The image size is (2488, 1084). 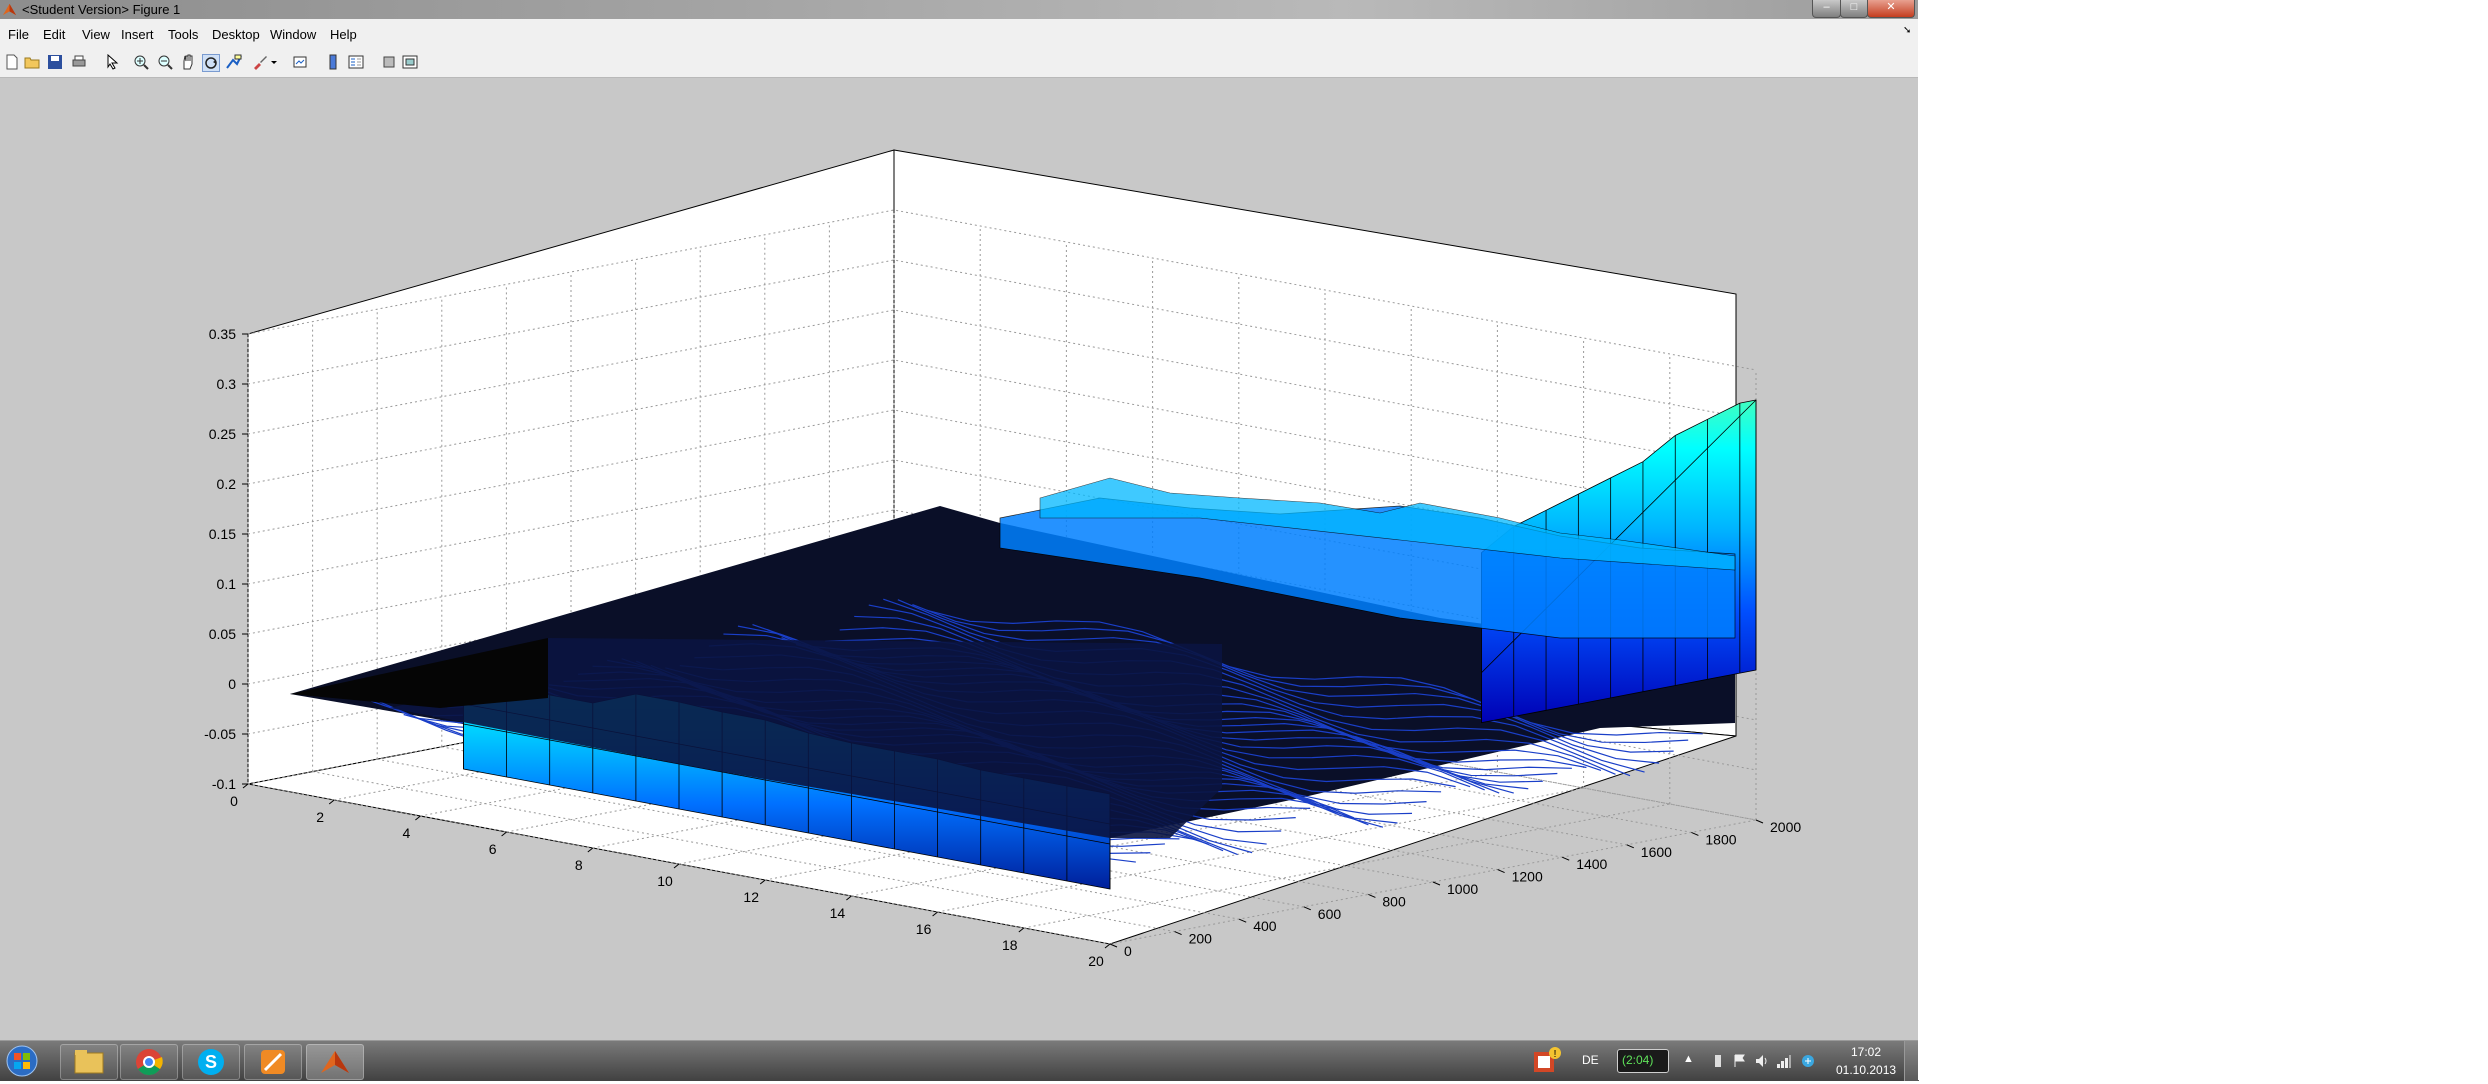 I want to click on hide-plot-tools-icon, so click(x=389, y=62).